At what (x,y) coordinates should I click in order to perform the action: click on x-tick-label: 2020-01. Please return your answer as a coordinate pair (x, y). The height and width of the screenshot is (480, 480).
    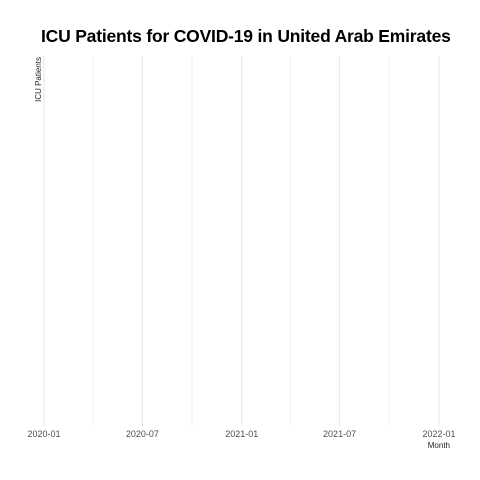
    Looking at the image, I should click on (43, 434).